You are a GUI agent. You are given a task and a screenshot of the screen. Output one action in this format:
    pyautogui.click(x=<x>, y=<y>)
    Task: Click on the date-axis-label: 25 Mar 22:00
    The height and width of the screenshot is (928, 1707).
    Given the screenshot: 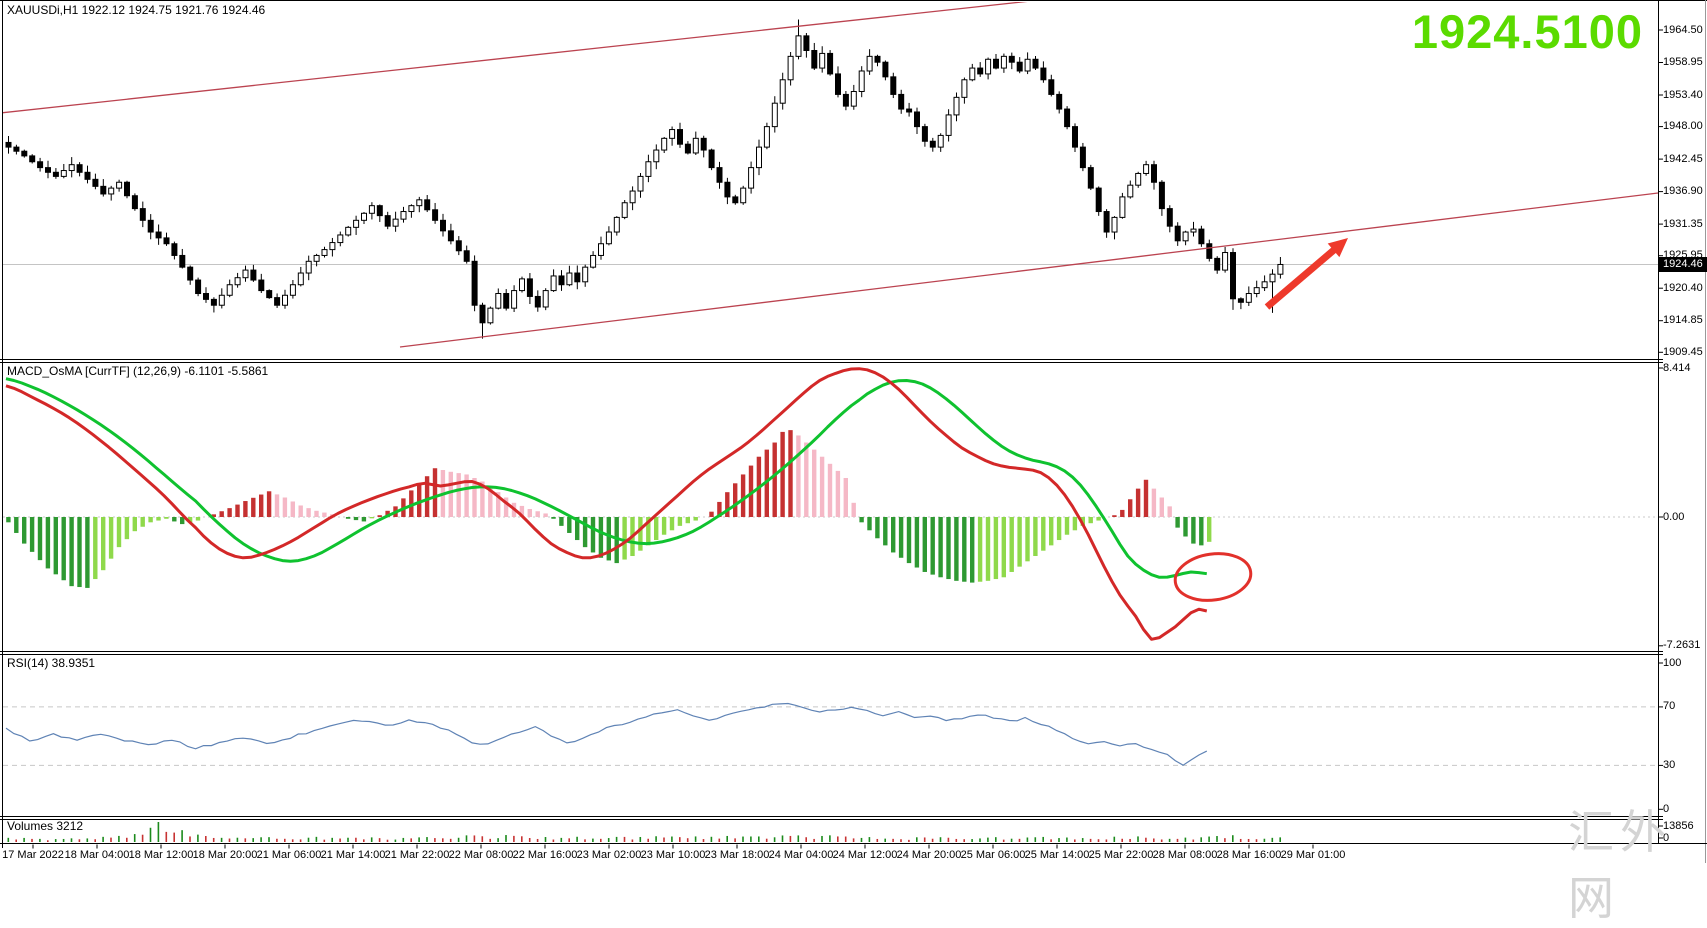 What is the action you would take?
    pyautogui.click(x=1121, y=855)
    